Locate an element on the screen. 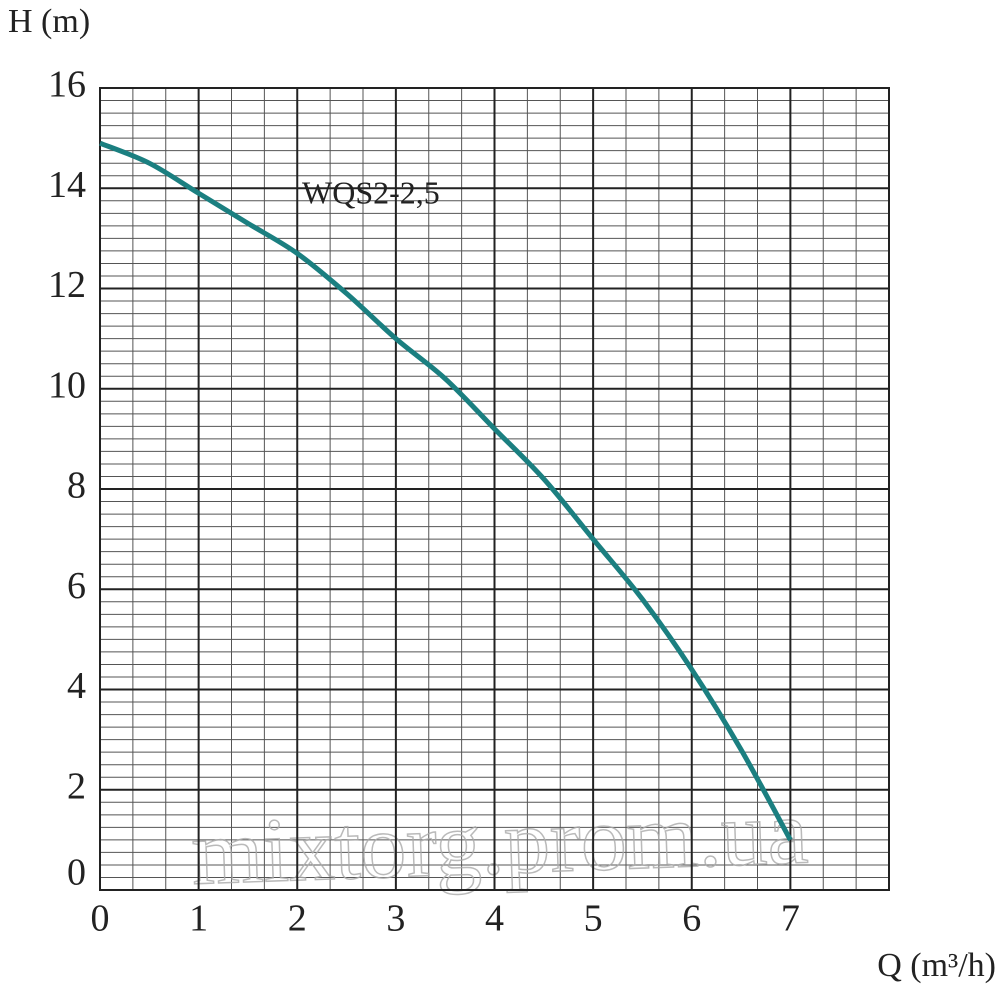 The image size is (1000, 1000). x-tick-label: 4 is located at coordinates (494, 919).